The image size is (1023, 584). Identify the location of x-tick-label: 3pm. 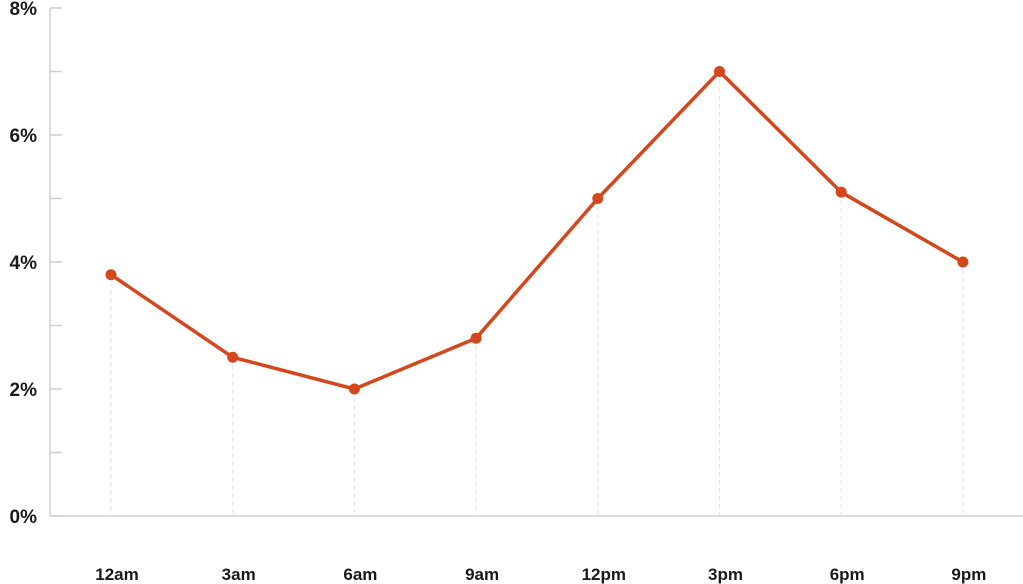
(725, 574).